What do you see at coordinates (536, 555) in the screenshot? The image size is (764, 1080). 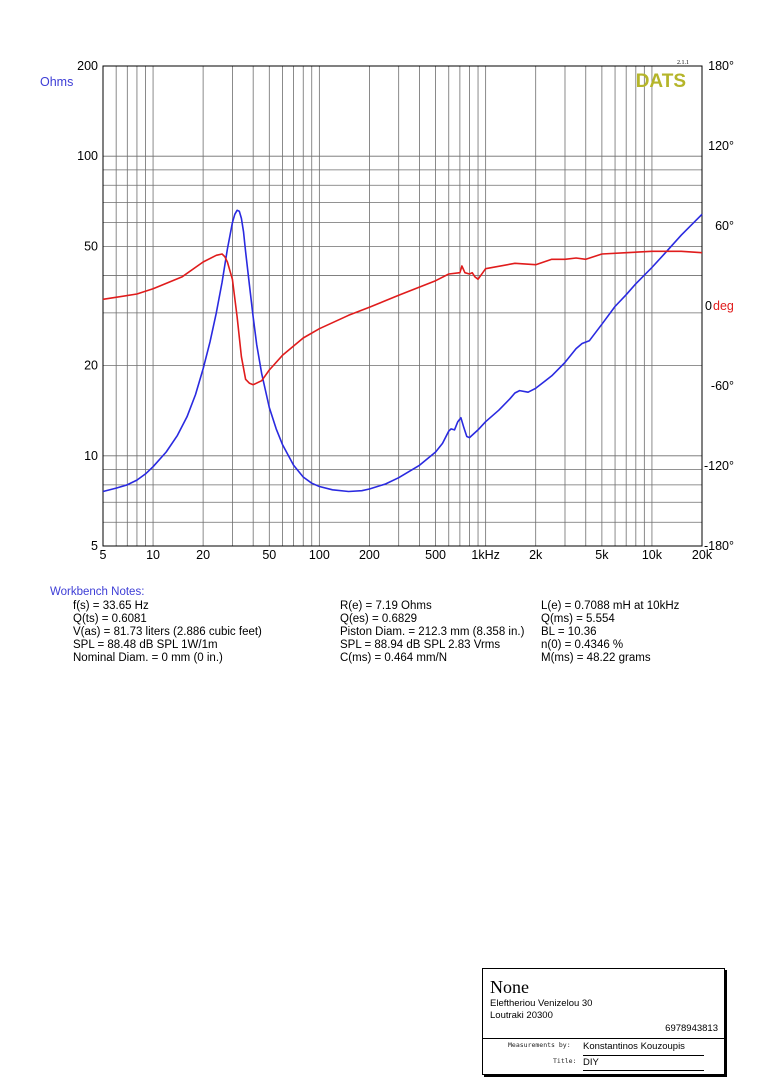 I see `x-tick-label: 2k` at bounding box center [536, 555].